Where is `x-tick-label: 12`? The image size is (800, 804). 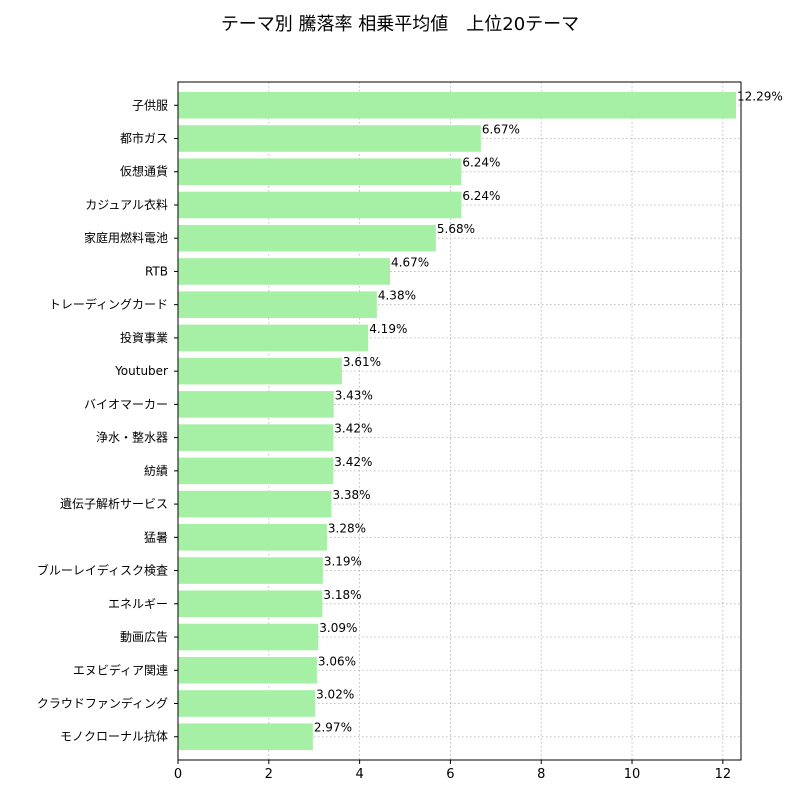
x-tick-label: 12 is located at coordinates (723, 774).